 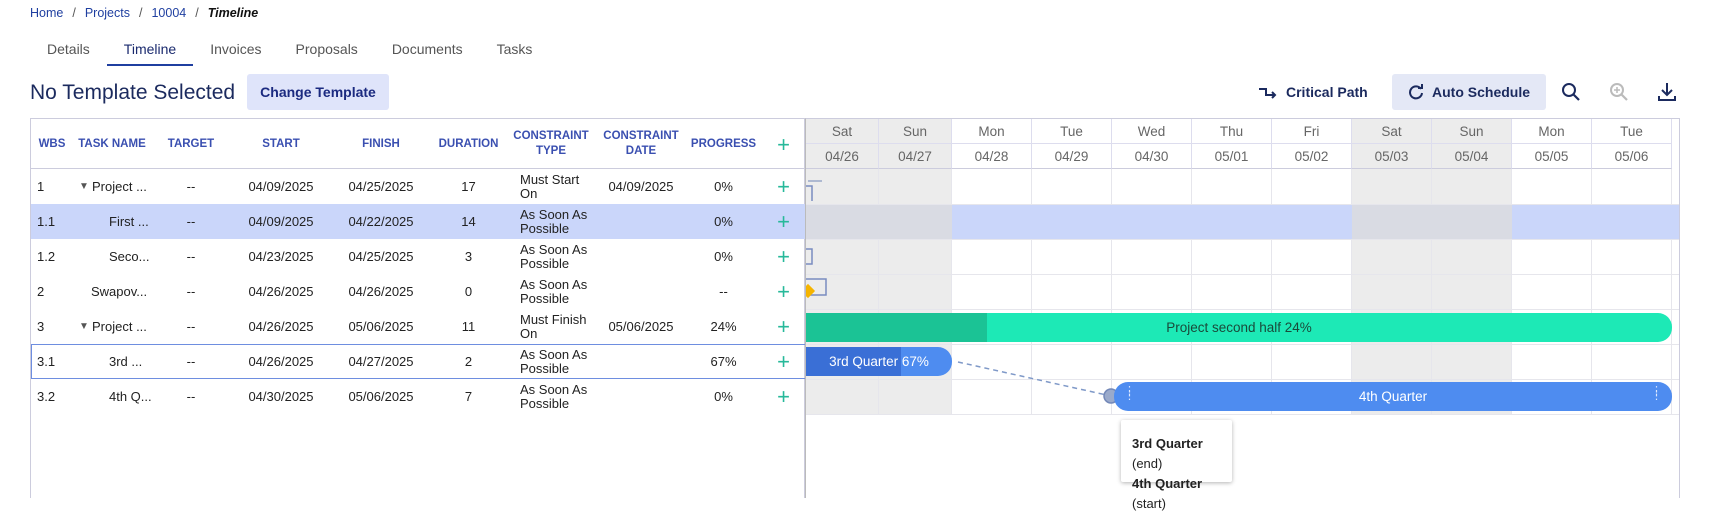 I want to click on tab-proposals: Proposals, so click(x=326, y=49).